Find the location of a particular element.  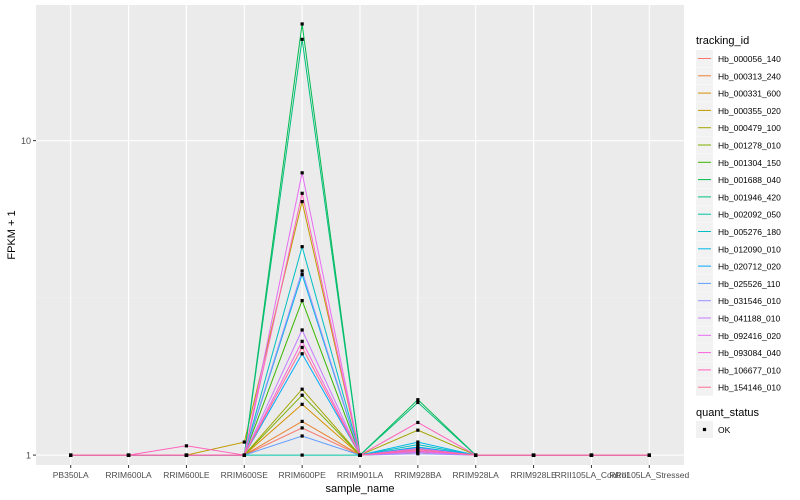

x-tick-label-3: RRIM600SE is located at coordinates (245, 475).